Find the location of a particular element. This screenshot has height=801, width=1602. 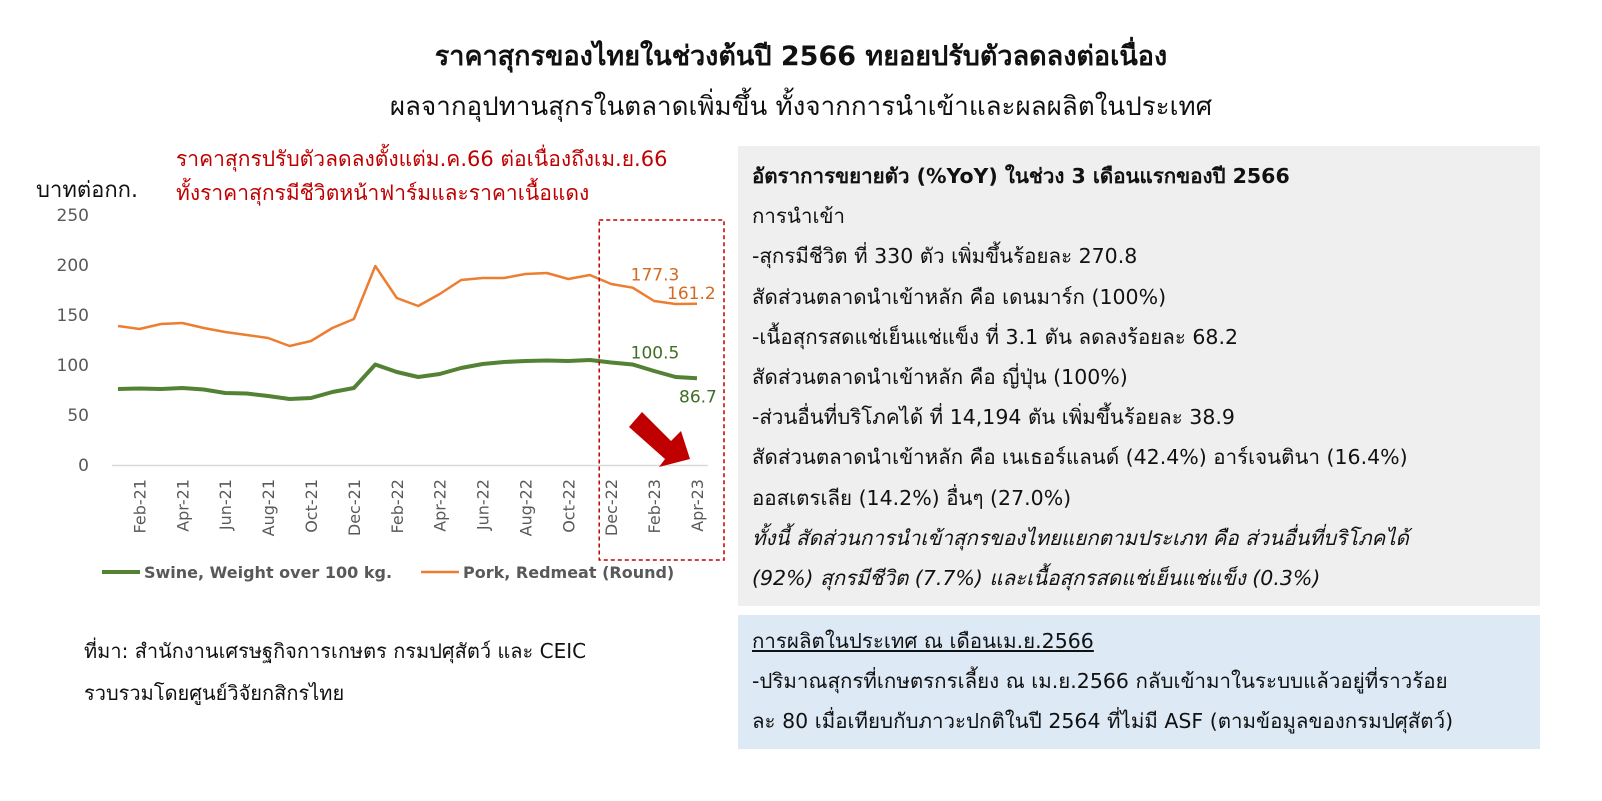

y-tick-label: 150 is located at coordinates (73, 316).